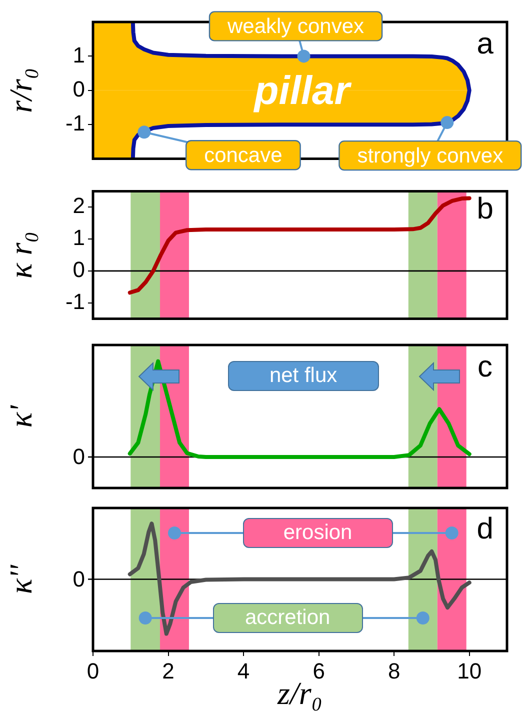 The height and width of the screenshot is (715, 527). Describe the element at coordinates (20, 90) in the screenshot. I see `y-axis-title: r/r₀` at that location.